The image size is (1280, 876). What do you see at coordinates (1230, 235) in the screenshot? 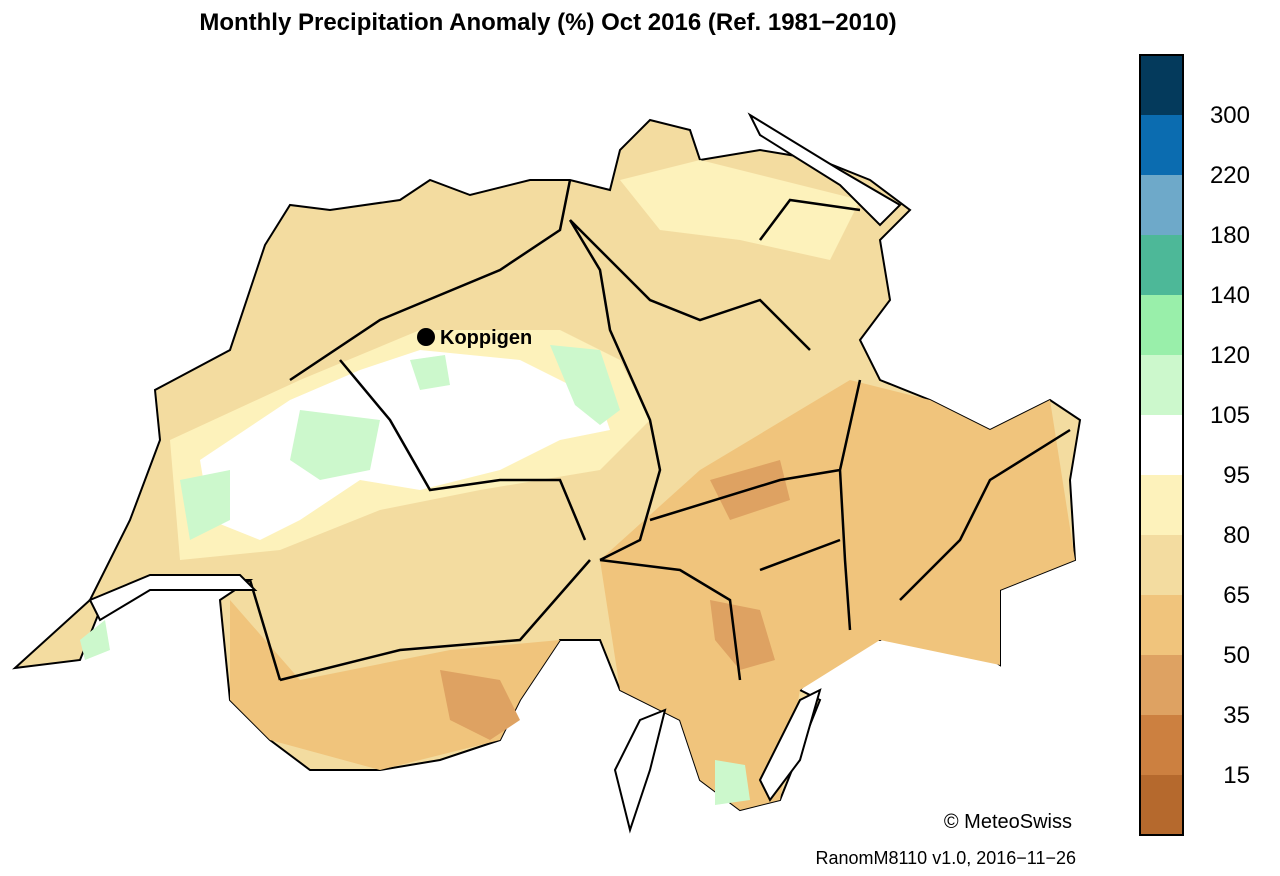
I see `legend-label: 180` at bounding box center [1230, 235].